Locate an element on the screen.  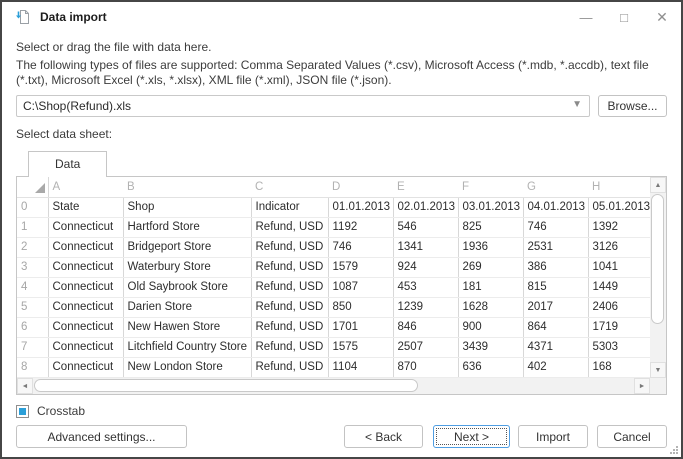
back-button: < Back is located at coordinates (383, 436).